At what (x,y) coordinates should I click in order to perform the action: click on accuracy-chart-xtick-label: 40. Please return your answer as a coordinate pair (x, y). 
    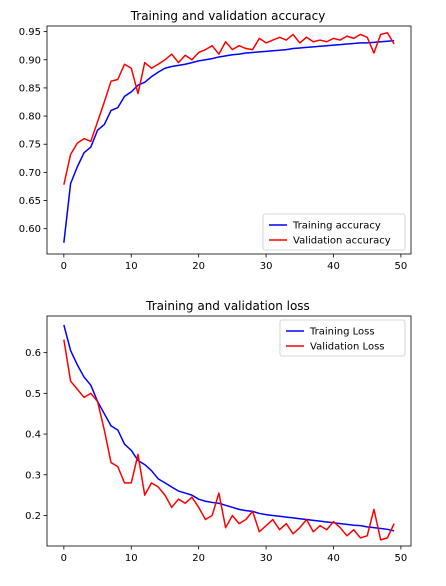
    Looking at the image, I should click on (333, 266).